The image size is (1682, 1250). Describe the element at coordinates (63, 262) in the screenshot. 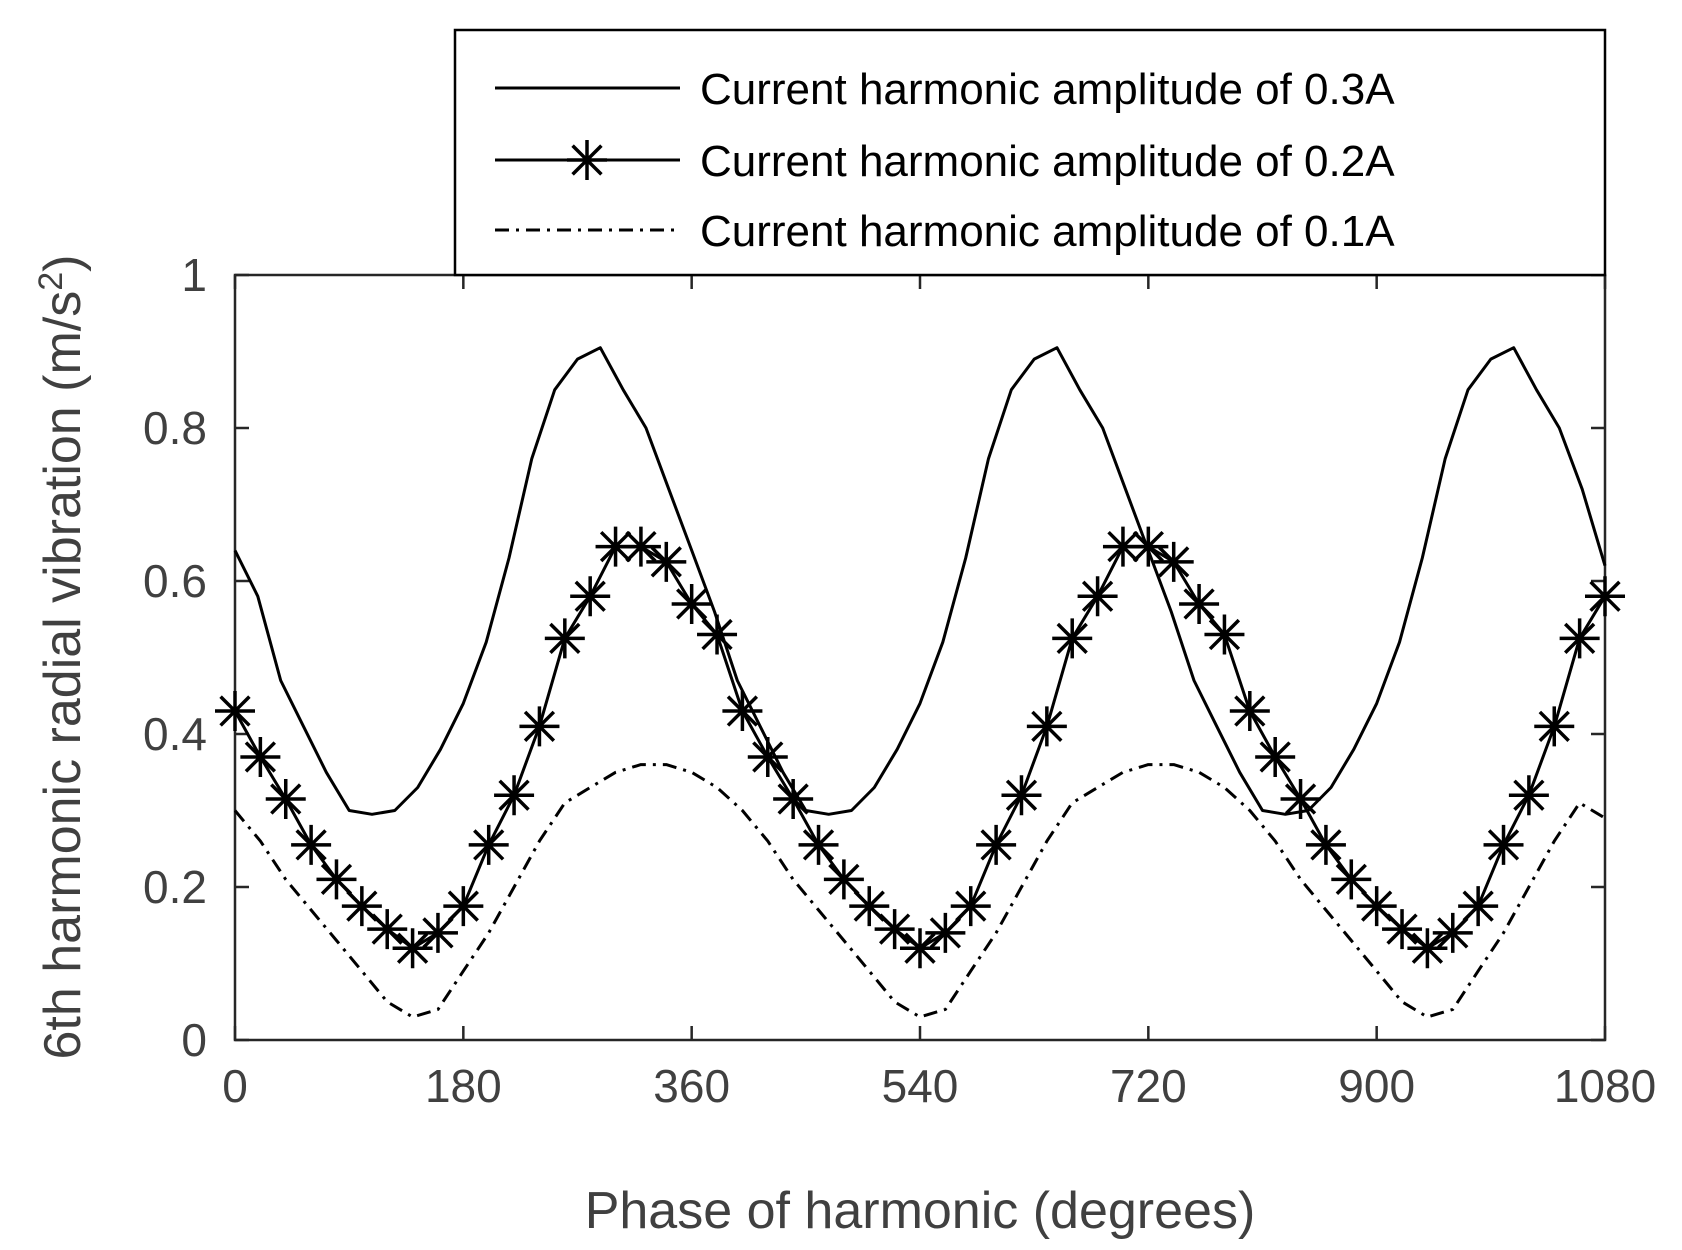

I see `y-axis-title-close: )` at that location.